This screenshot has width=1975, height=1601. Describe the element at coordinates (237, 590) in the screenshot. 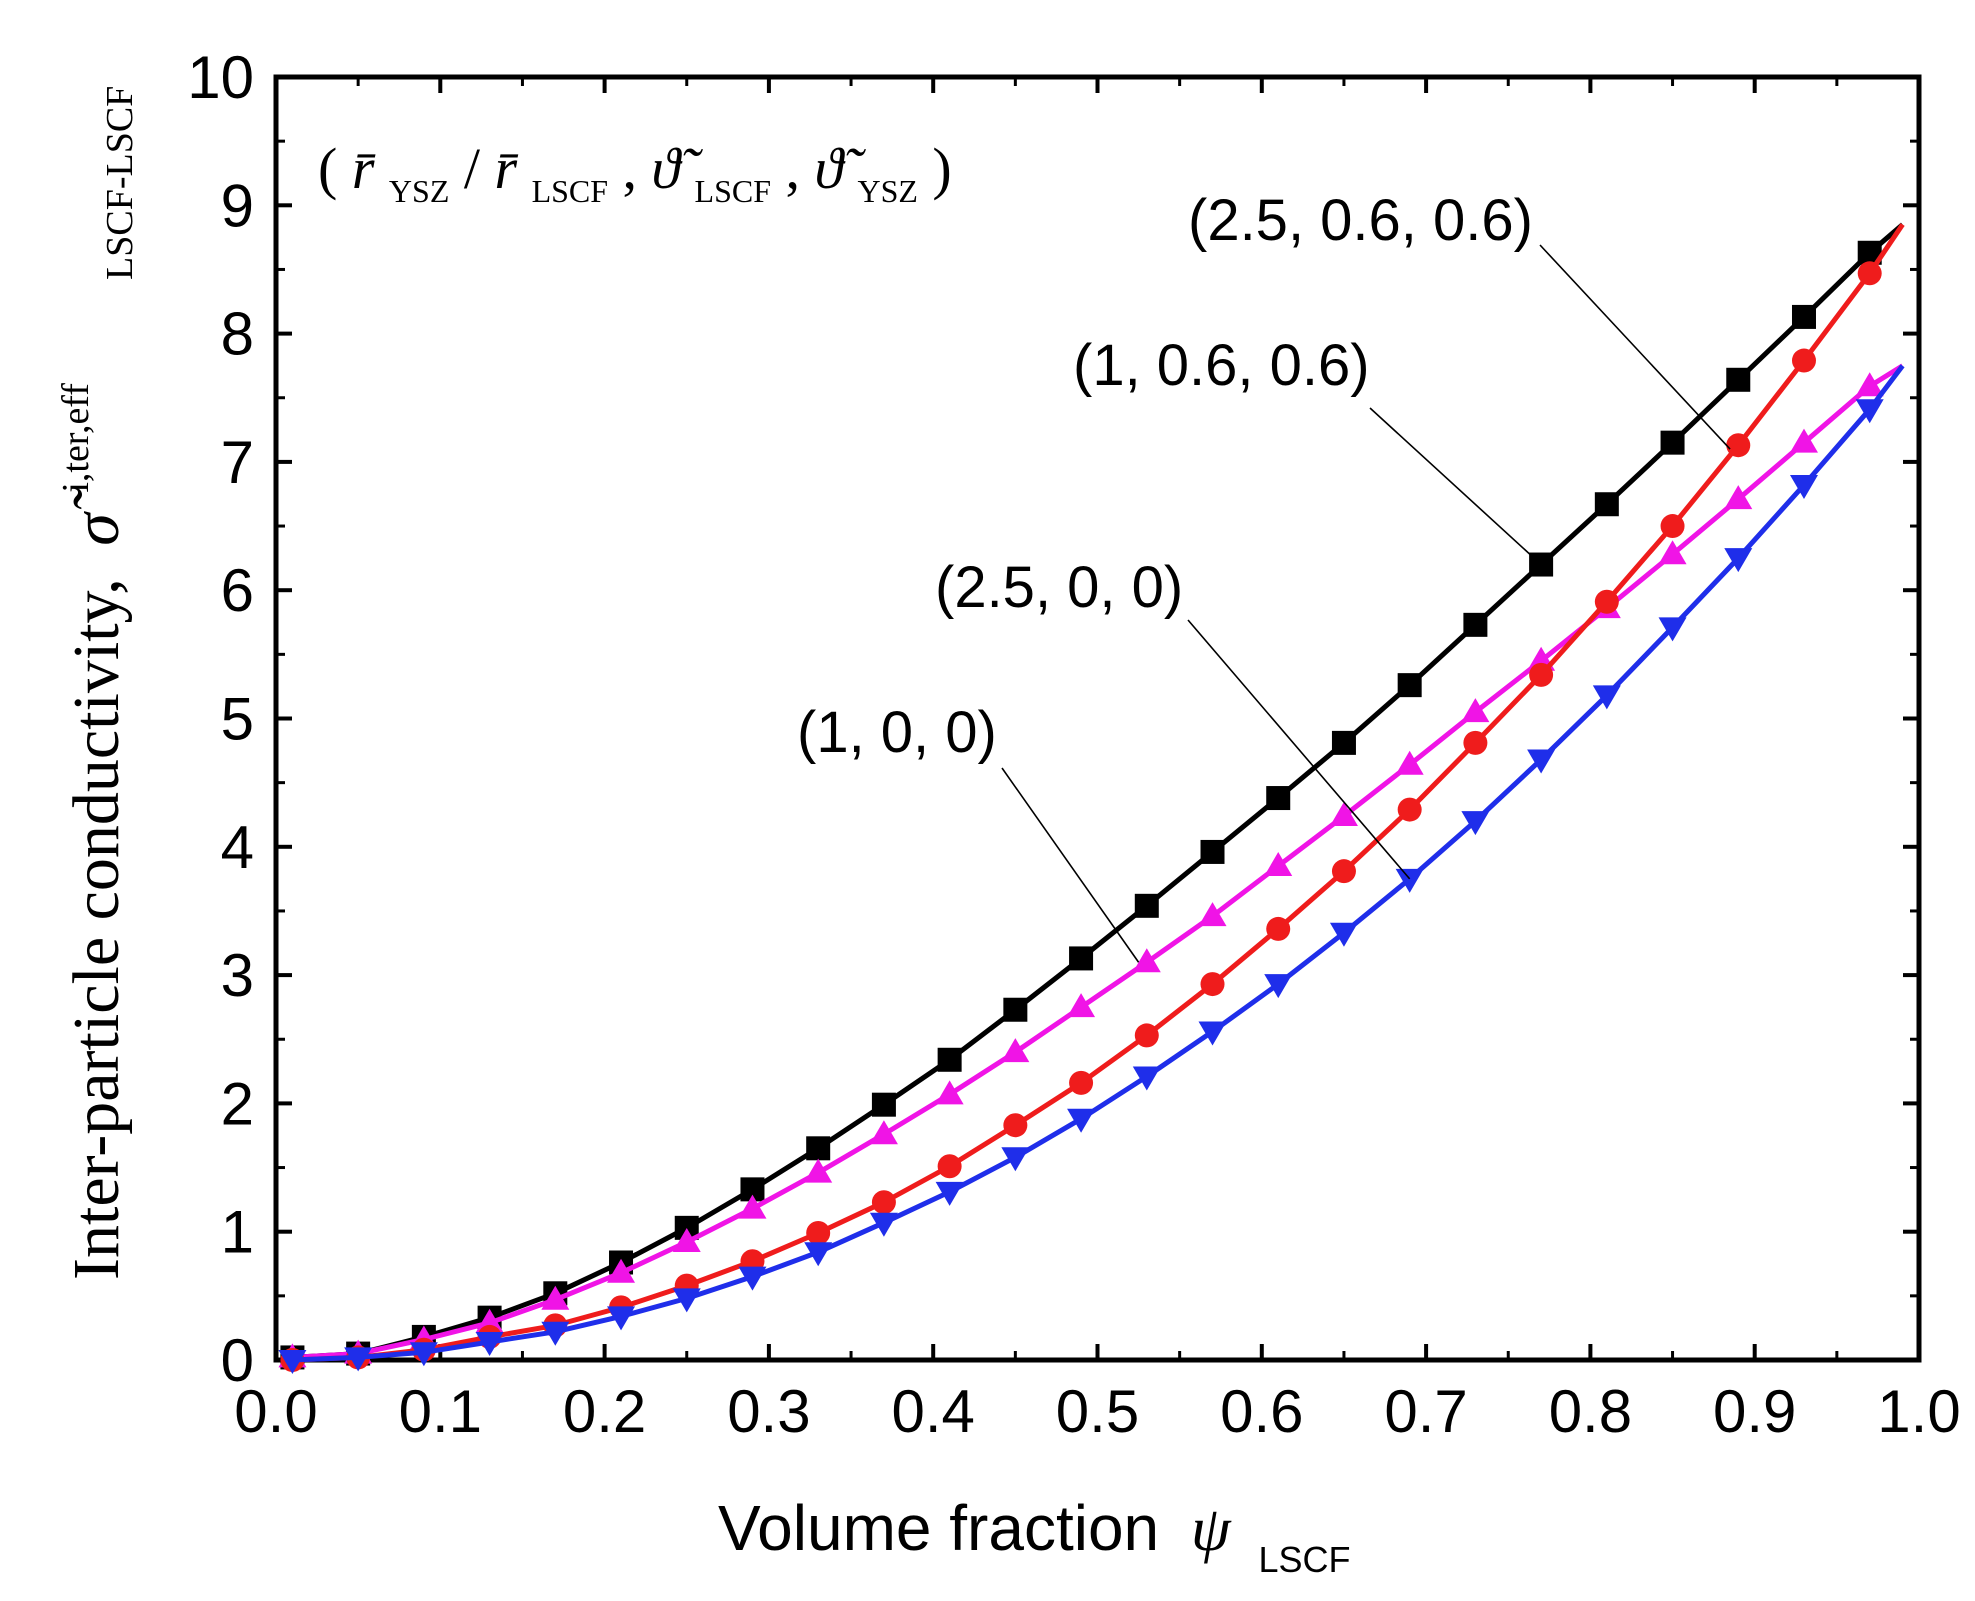

I see `y-tick-label: 6` at that location.